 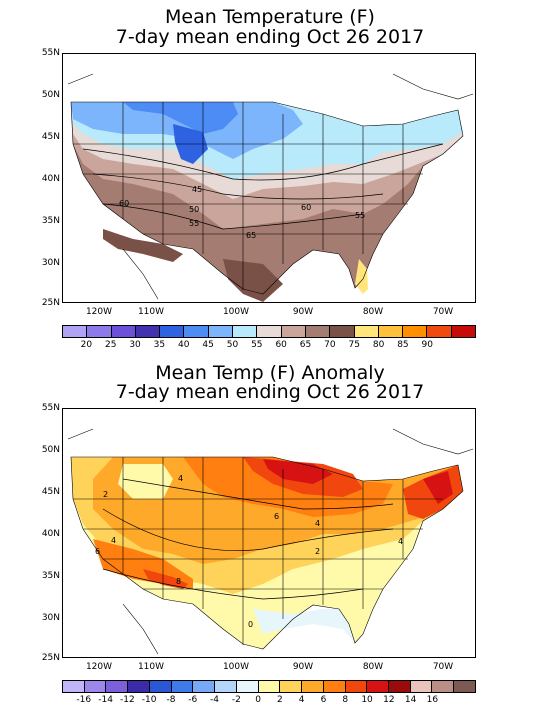 What do you see at coordinates (50, 263) in the screenshot?
I see `top-lat-label: 30N` at bounding box center [50, 263].